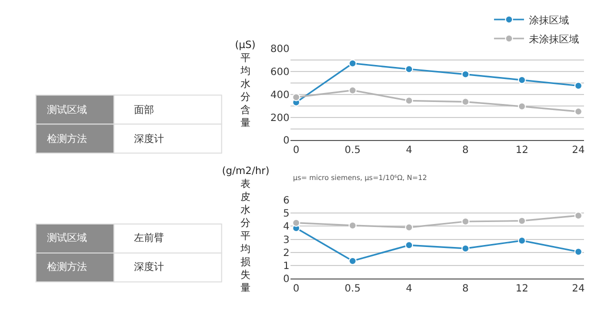  What do you see at coordinates (554, 39) in the screenshot?
I see `legend-label: 未涂抹区域` at bounding box center [554, 39].